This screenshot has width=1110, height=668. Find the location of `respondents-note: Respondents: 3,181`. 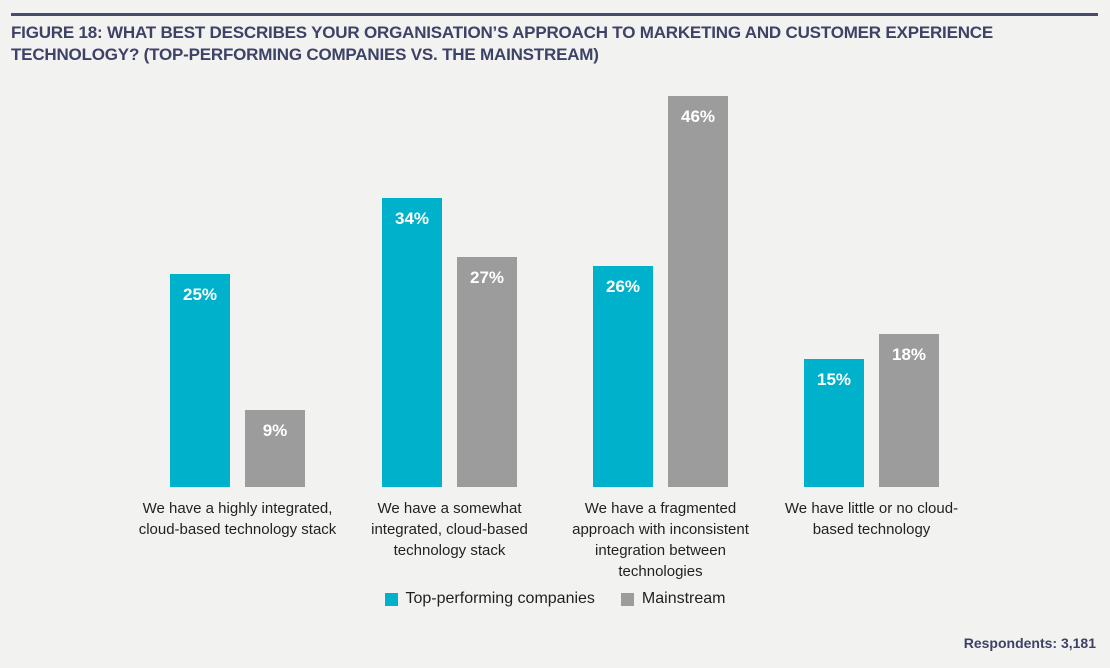

respondents-note: Respondents: 3,181 is located at coordinates (1029, 643).